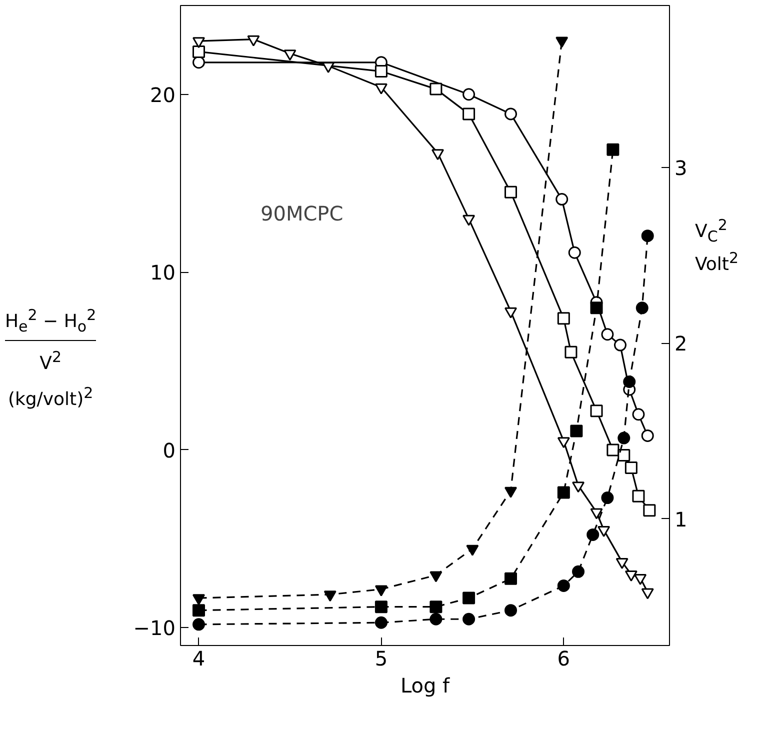  What do you see at coordinates (169, 450) in the screenshot?
I see `y-tick-label: 0` at bounding box center [169, 450].